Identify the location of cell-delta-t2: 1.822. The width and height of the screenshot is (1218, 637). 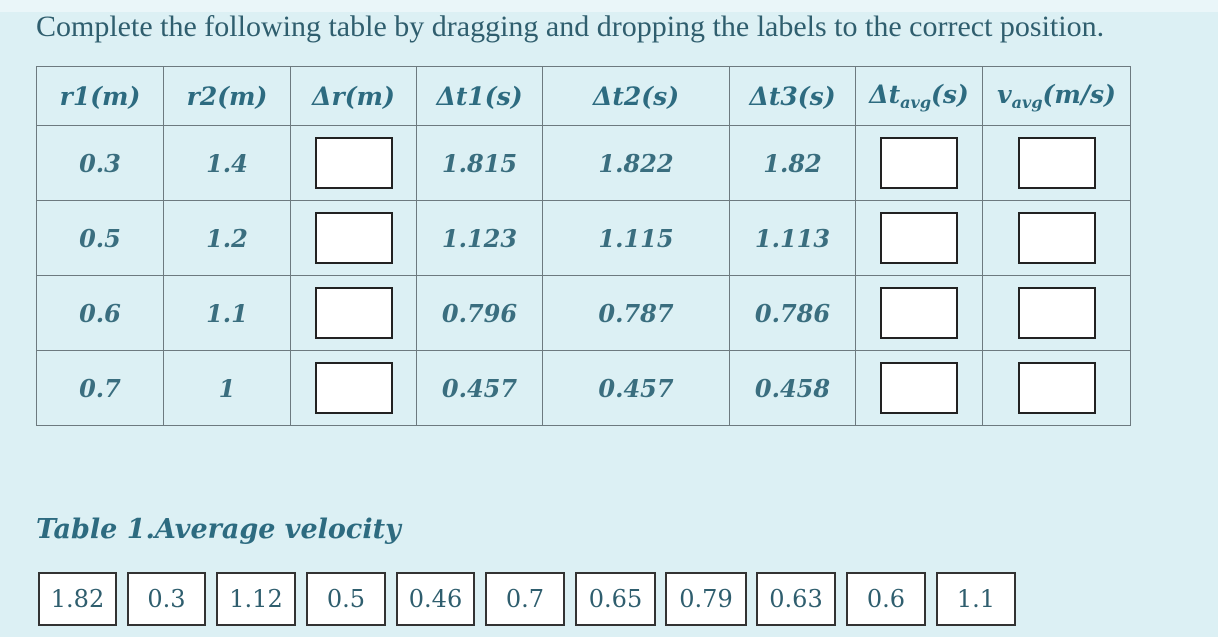
(636, 163).